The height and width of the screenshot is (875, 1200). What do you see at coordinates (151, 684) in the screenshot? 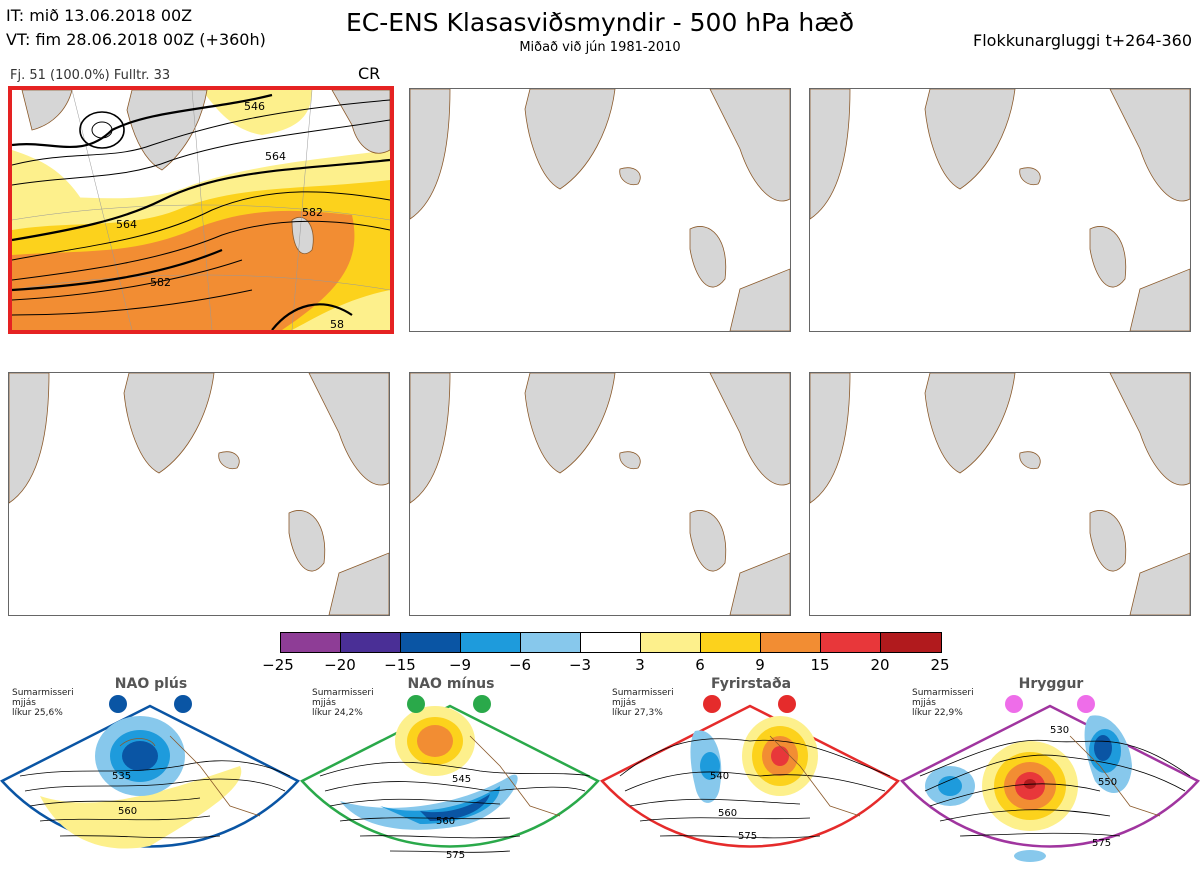
I see `regime-name: NAO plús` at bounding box center [151, 684].